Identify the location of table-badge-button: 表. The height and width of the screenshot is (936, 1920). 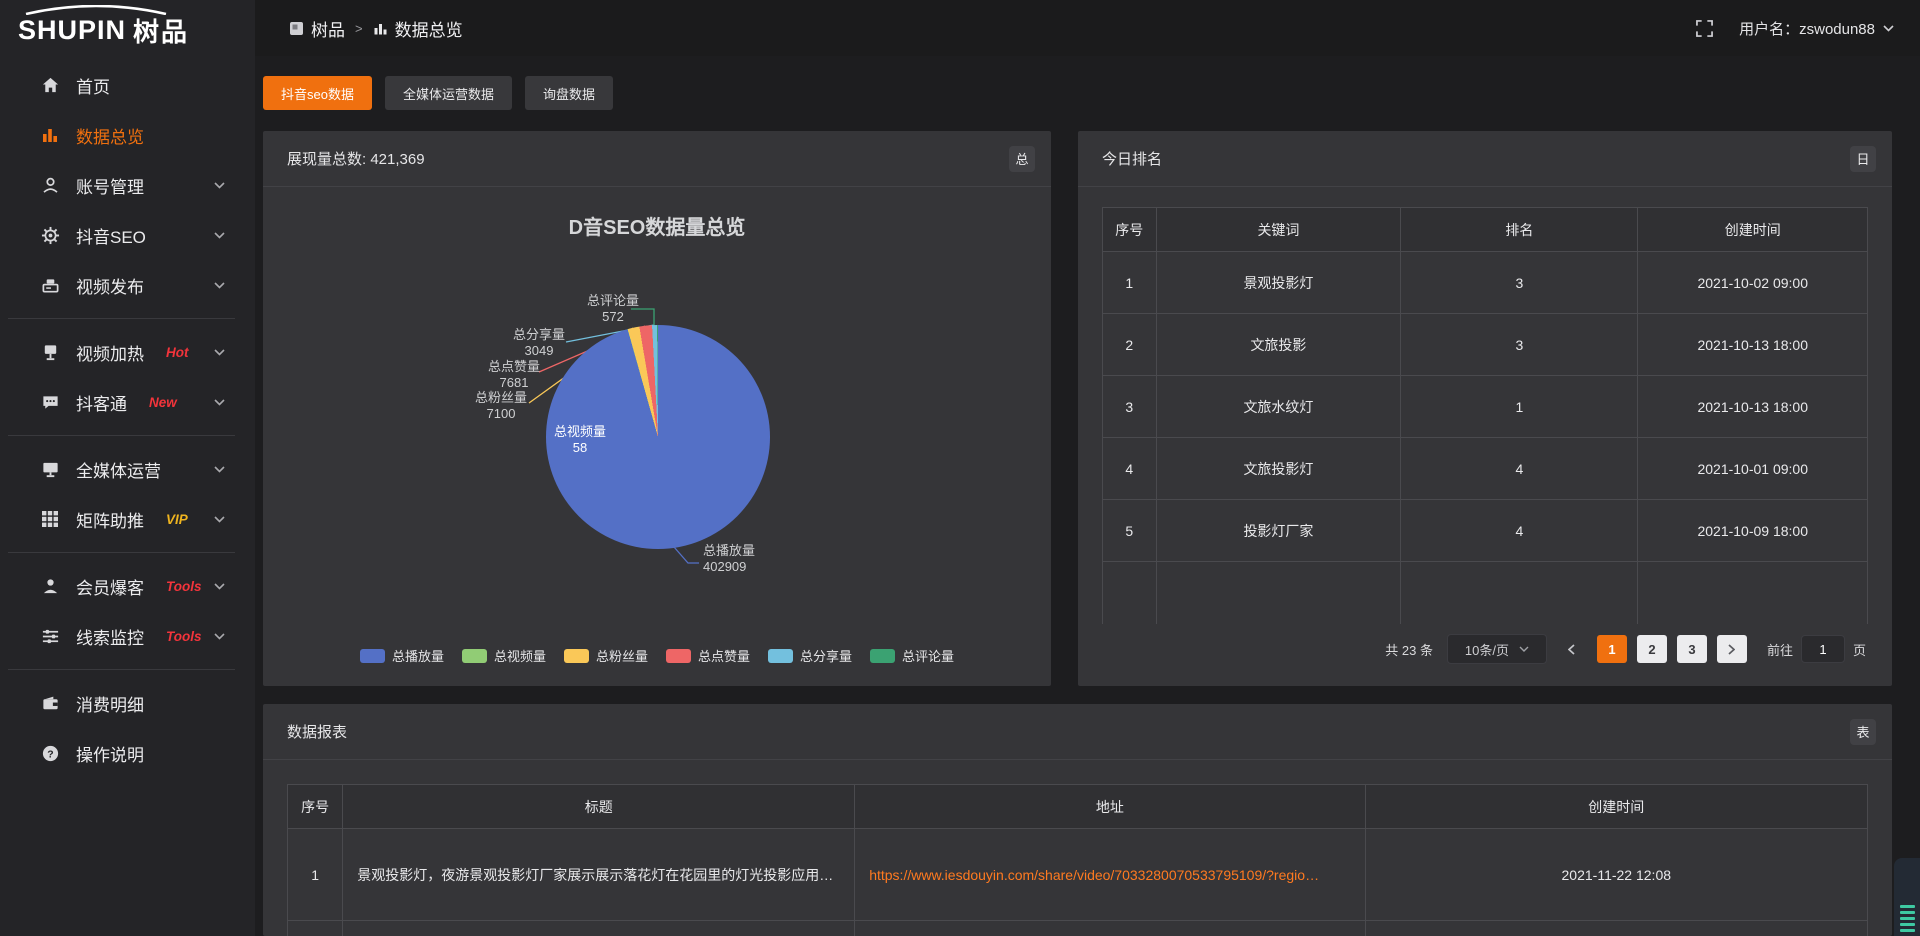
(1863, 731).